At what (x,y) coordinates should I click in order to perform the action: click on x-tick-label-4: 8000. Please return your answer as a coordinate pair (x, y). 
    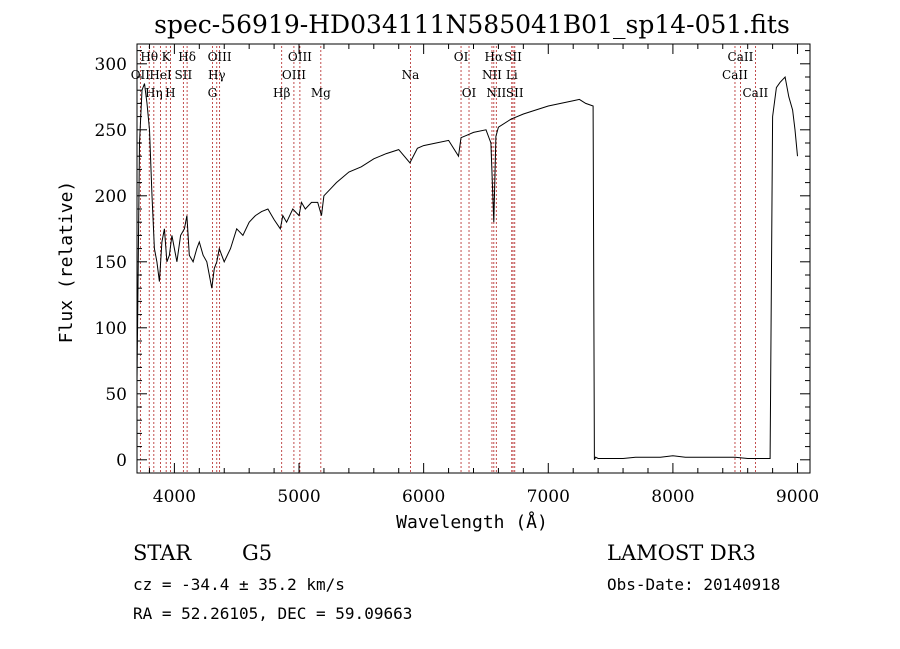
    Looking at the image, I should click on (672, 497).